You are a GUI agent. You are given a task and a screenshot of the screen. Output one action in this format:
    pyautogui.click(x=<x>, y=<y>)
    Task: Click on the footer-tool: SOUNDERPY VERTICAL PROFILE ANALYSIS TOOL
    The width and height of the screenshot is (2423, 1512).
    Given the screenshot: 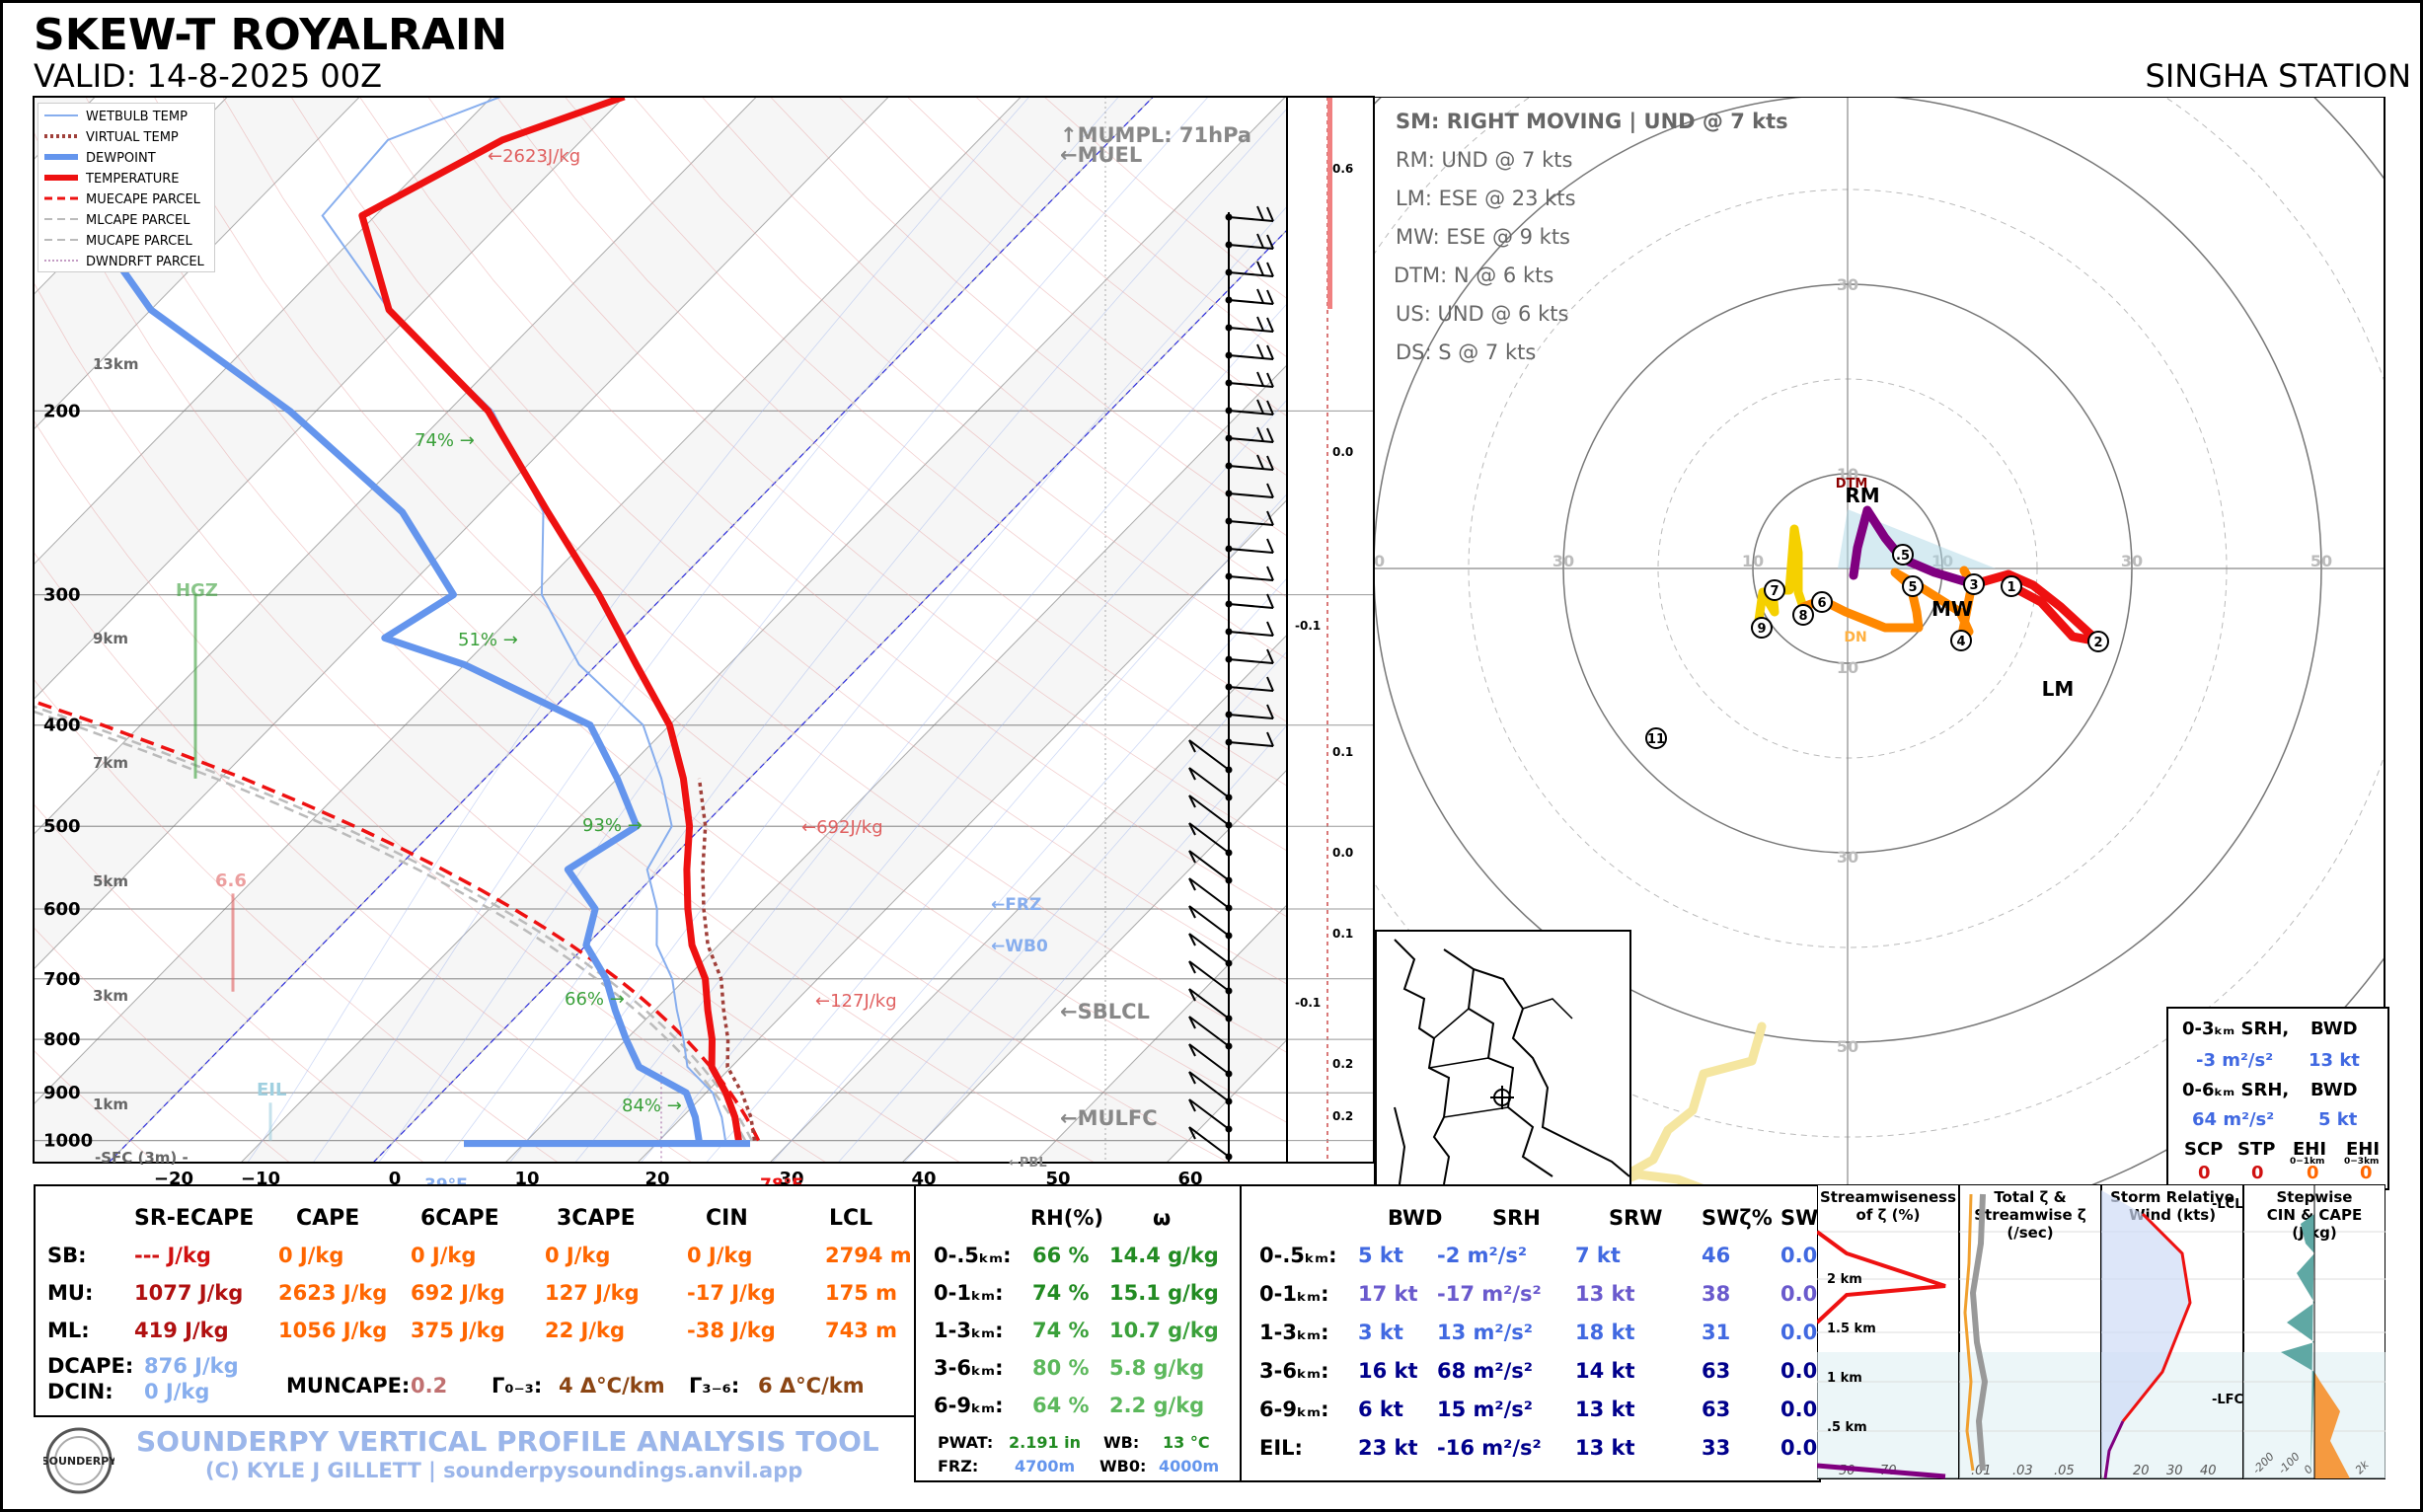 What is the action you would take?
    pyautogui.click(x=508, y=1441)
    